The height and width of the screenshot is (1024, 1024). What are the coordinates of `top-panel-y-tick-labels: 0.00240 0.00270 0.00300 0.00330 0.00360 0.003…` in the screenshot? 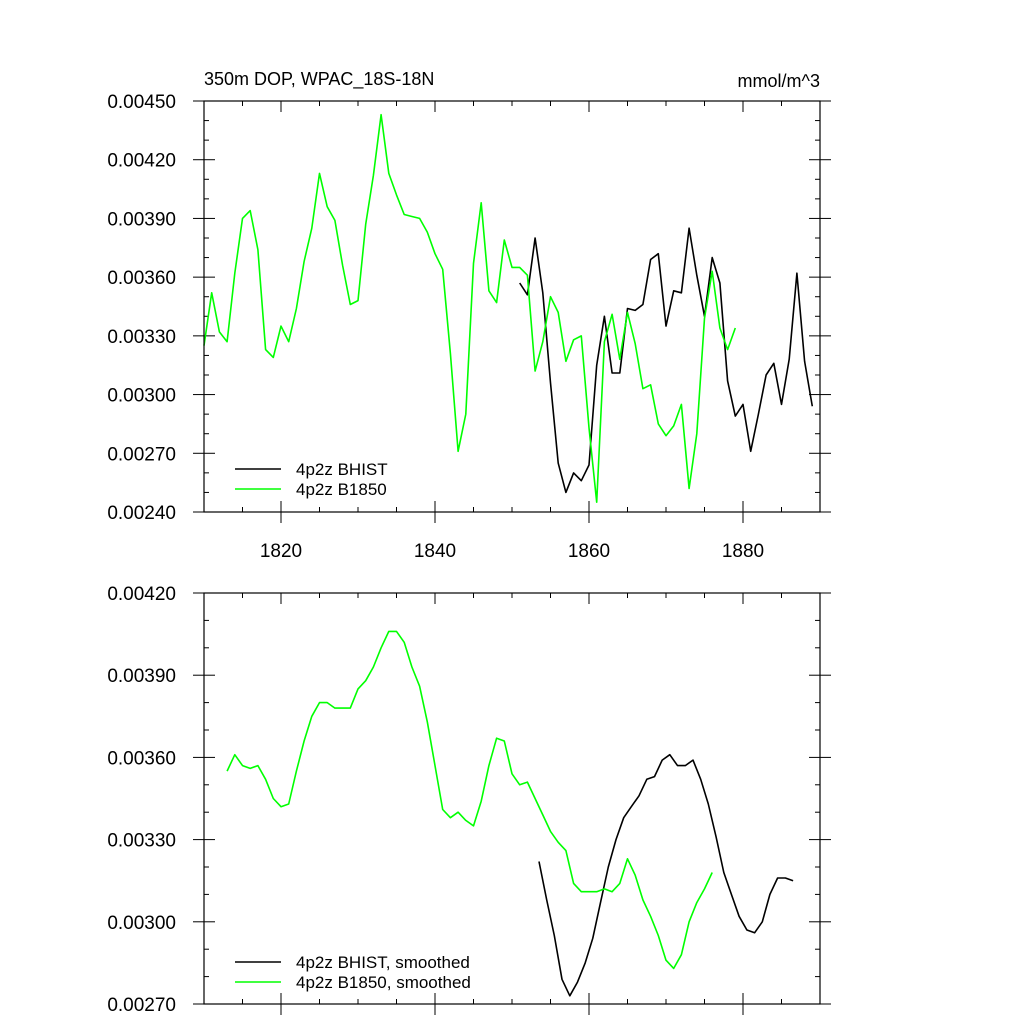 It's located at (141, 308).